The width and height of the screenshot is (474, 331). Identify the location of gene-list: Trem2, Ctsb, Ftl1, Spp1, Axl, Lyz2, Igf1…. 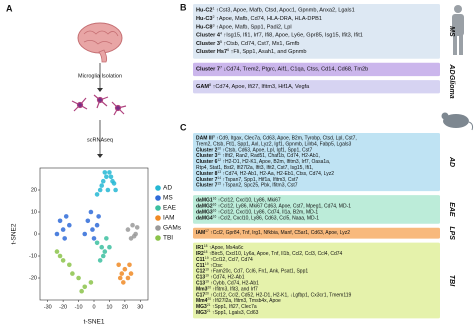
(273, 145).